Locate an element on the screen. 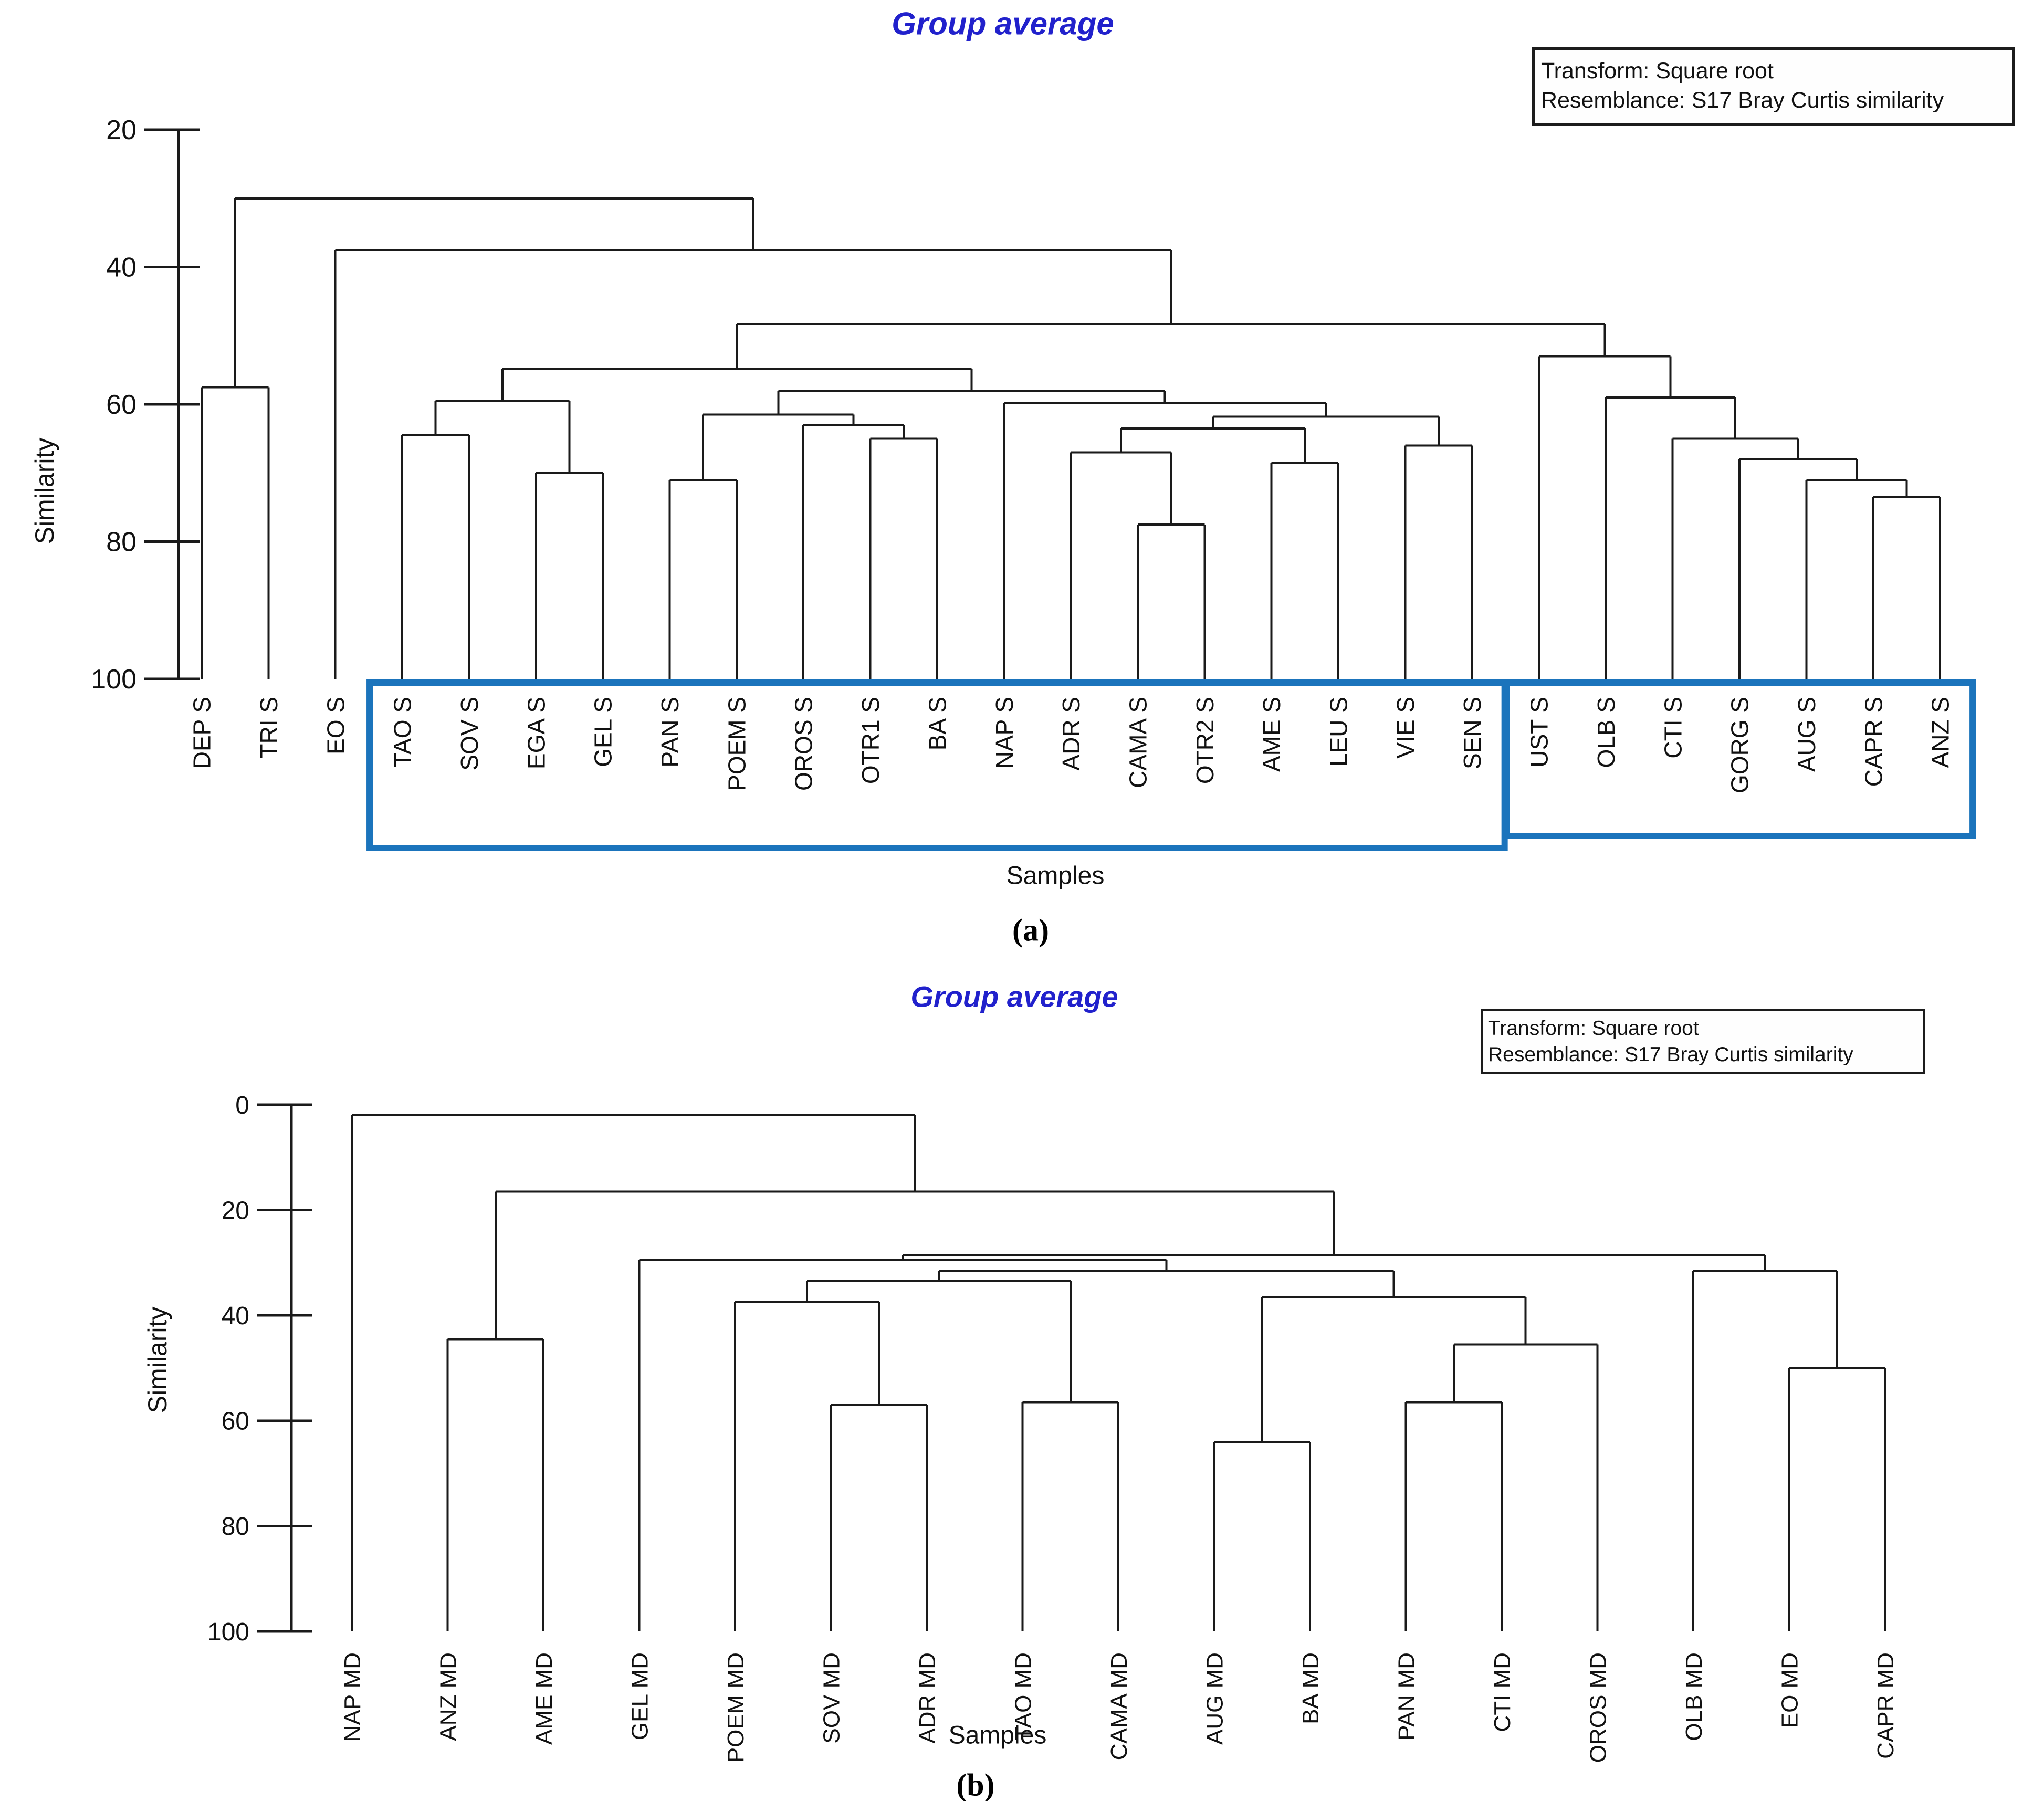 The image size is (2044, 1801). cluster-highlight-box is located at coordinates (1739, 759).